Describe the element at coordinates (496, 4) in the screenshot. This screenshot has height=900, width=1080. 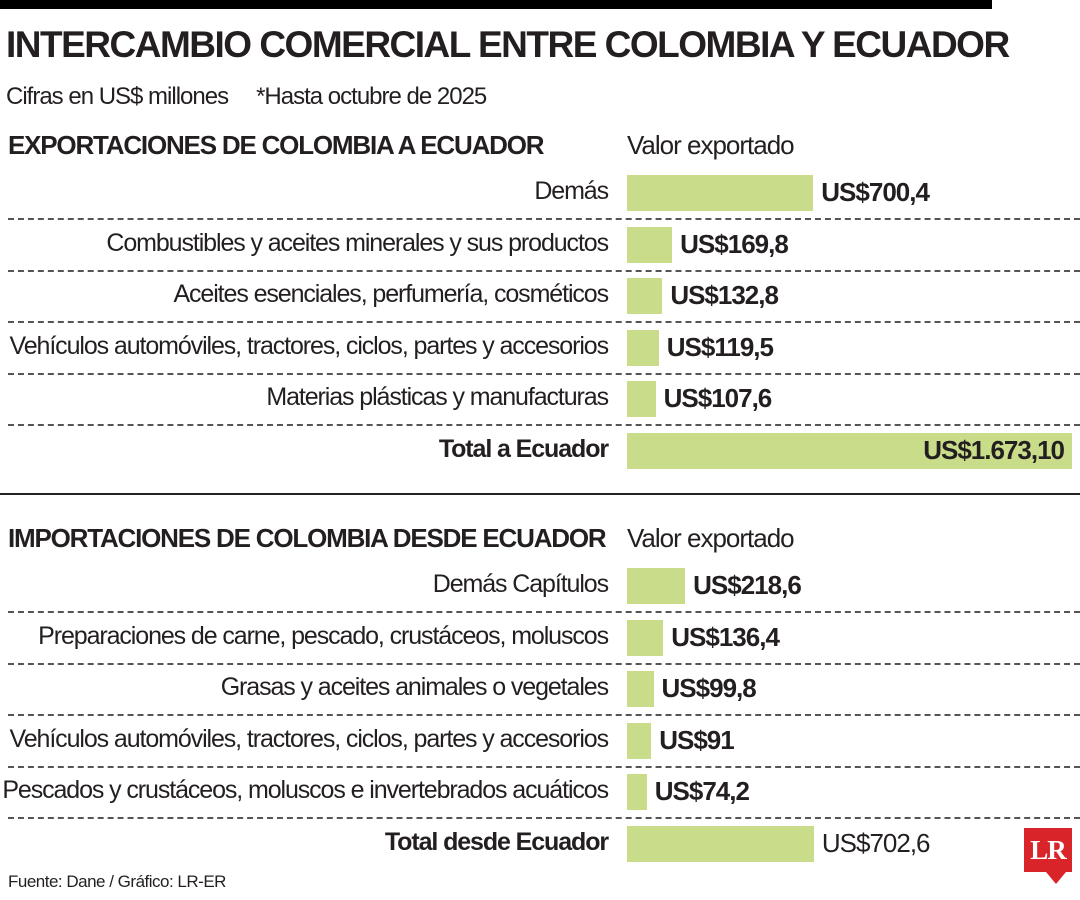
I see `top-rule` at that location.